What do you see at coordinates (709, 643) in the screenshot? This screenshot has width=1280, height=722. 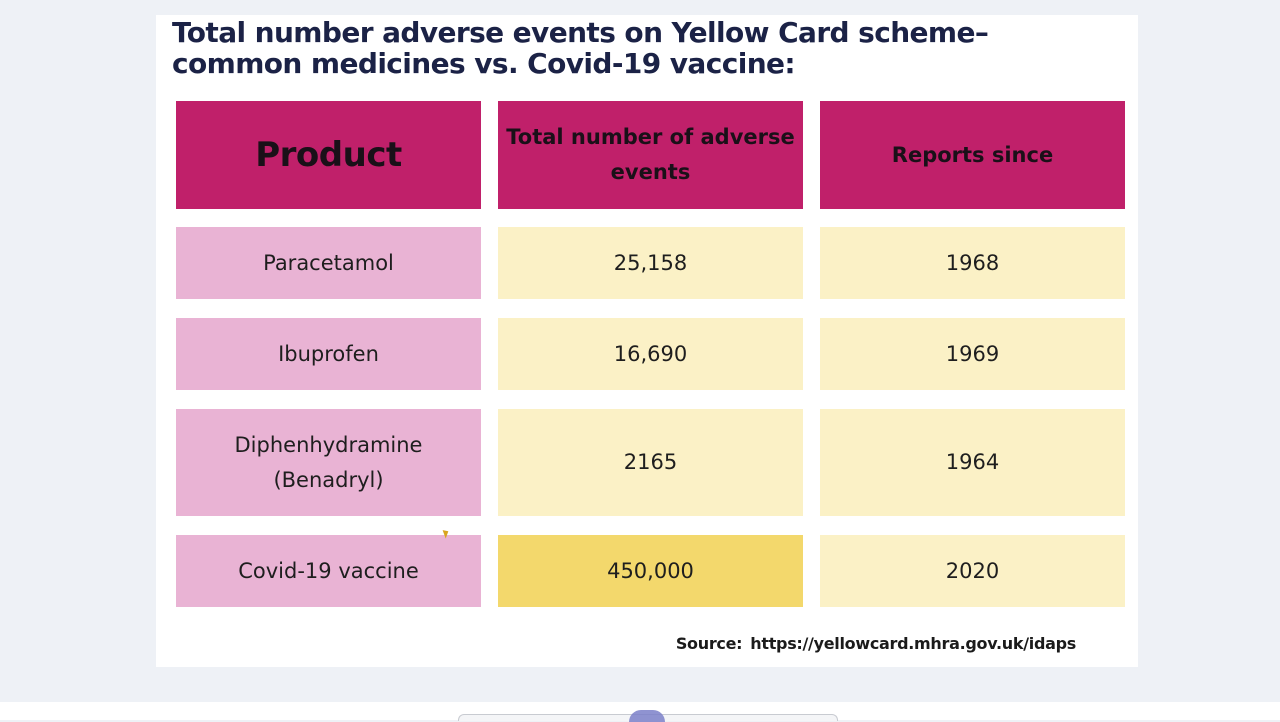 I see `source-label: Source:` at bounding box center [709, 643].